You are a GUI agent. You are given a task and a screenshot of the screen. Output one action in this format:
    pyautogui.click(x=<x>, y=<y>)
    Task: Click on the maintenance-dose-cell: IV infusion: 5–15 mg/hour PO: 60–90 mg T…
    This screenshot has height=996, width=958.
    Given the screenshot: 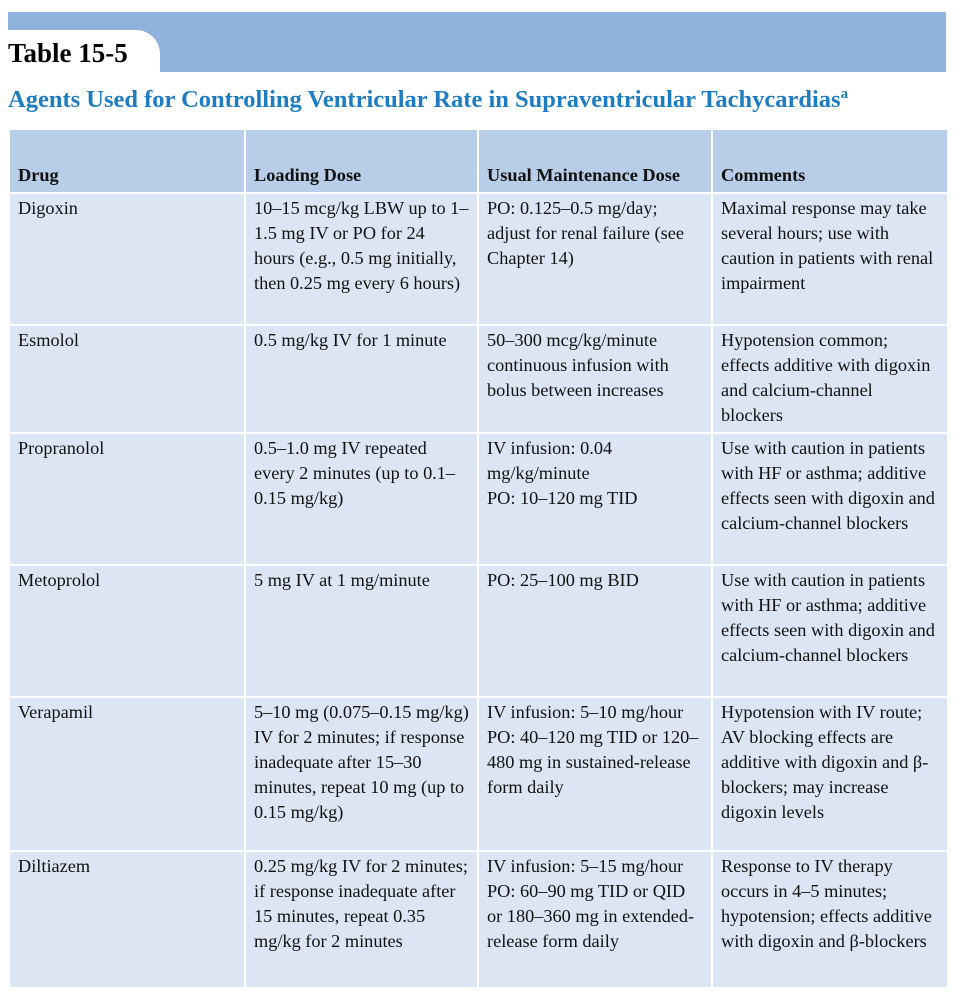 What is the action you would take?
    pyautogui.click(x=595, y=919)
    